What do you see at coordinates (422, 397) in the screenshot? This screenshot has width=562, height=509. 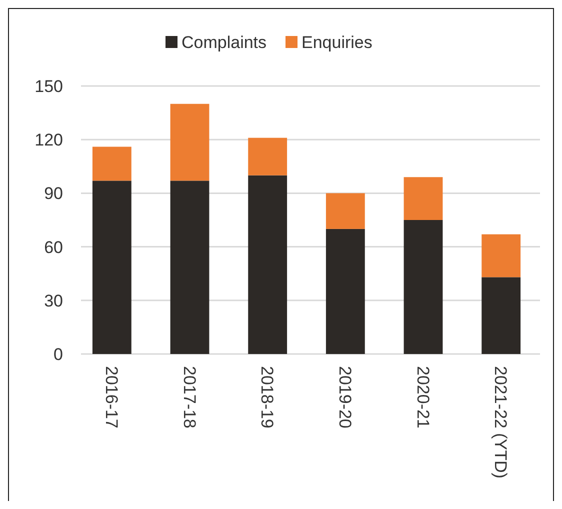 I see `x-tick-label: 2020-21` at bounding box center [422, 397].